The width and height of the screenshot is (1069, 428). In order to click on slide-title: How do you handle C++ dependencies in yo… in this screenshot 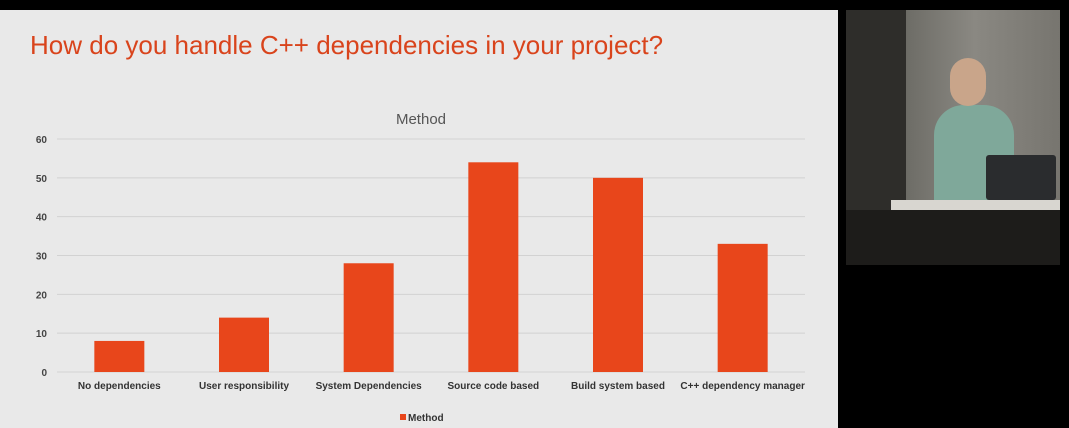, I will do `click(347, 45)`.